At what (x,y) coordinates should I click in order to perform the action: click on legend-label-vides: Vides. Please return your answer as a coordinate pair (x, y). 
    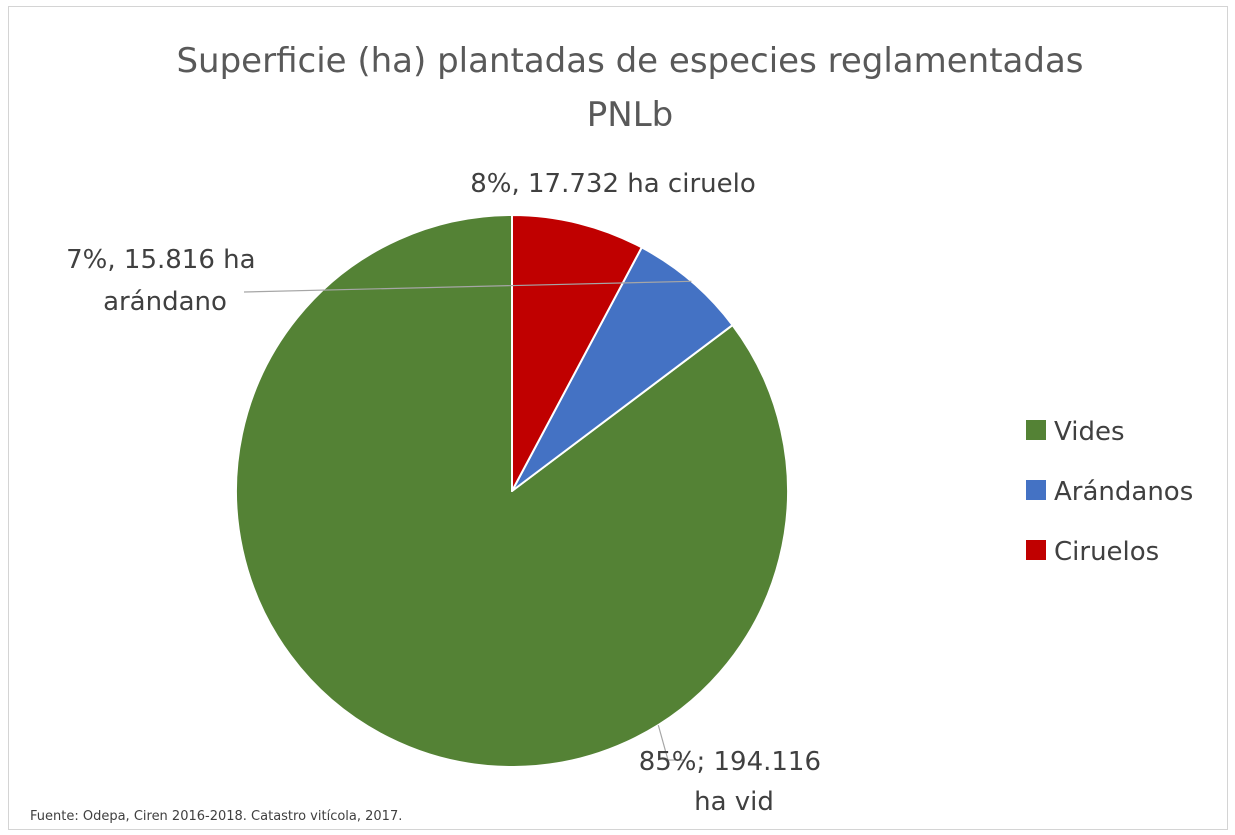
    Looking at the image, I should click on (1089, 432).